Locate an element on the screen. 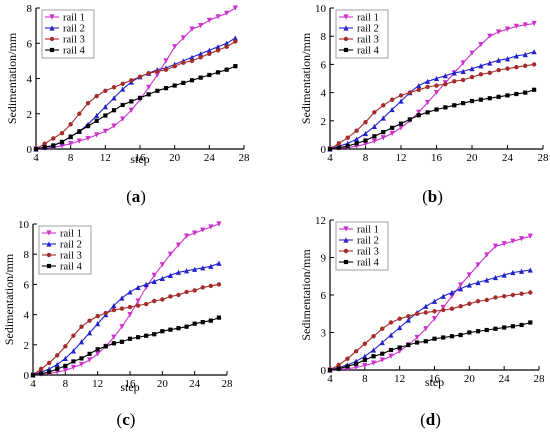  legend-label: rail 1 is located at coordinates (368, 18).